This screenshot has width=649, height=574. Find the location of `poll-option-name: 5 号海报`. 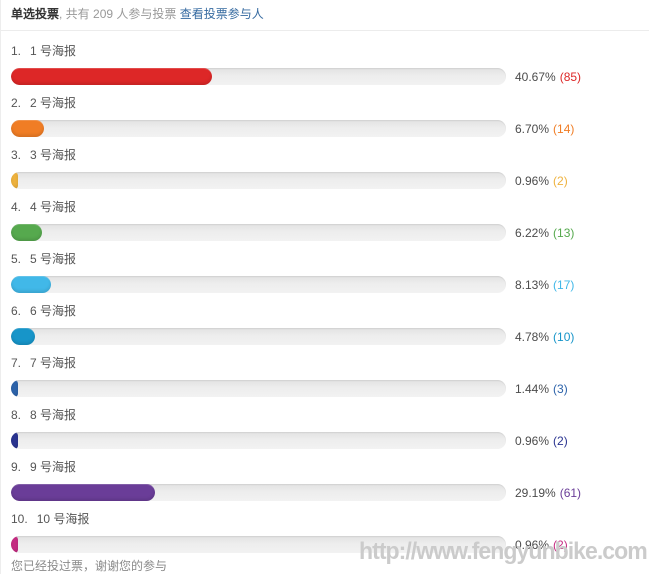

poll-option-name: 5 号海报 is located at coordinates (53, 259).